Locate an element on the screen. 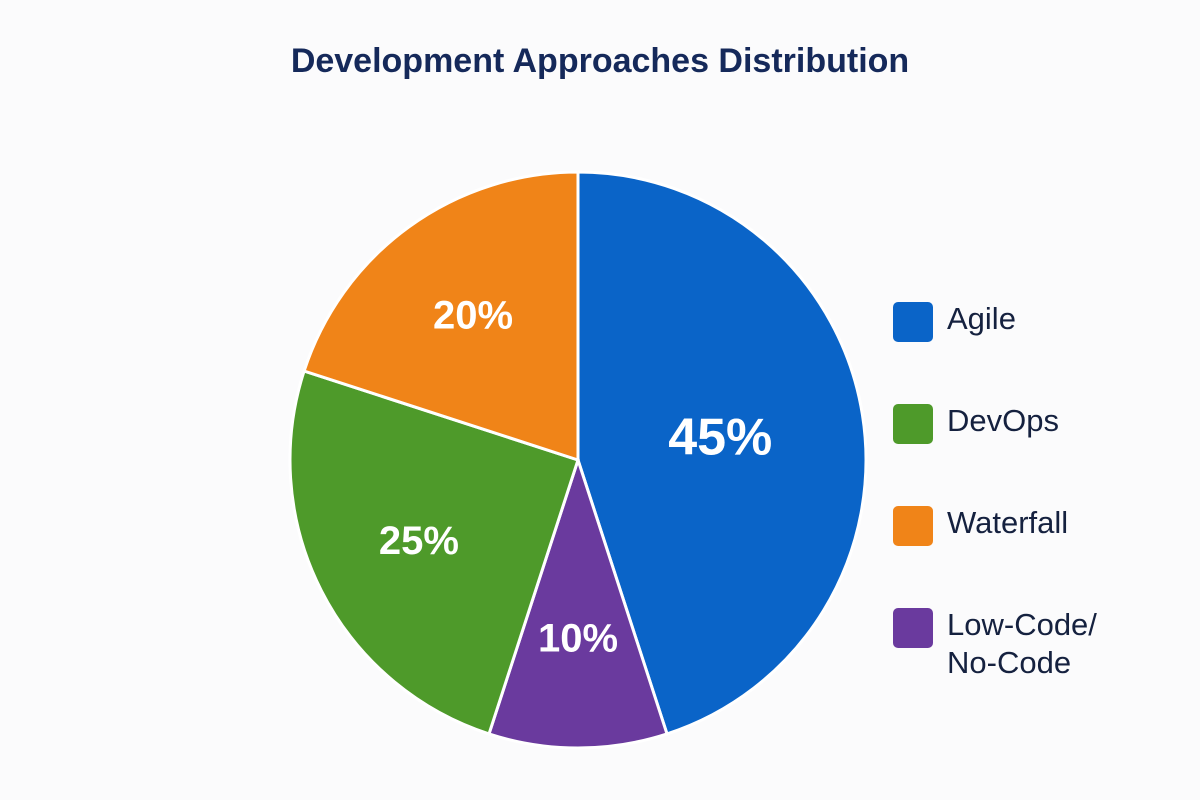  pie-slice-devops is located at coordinates (434, 552).